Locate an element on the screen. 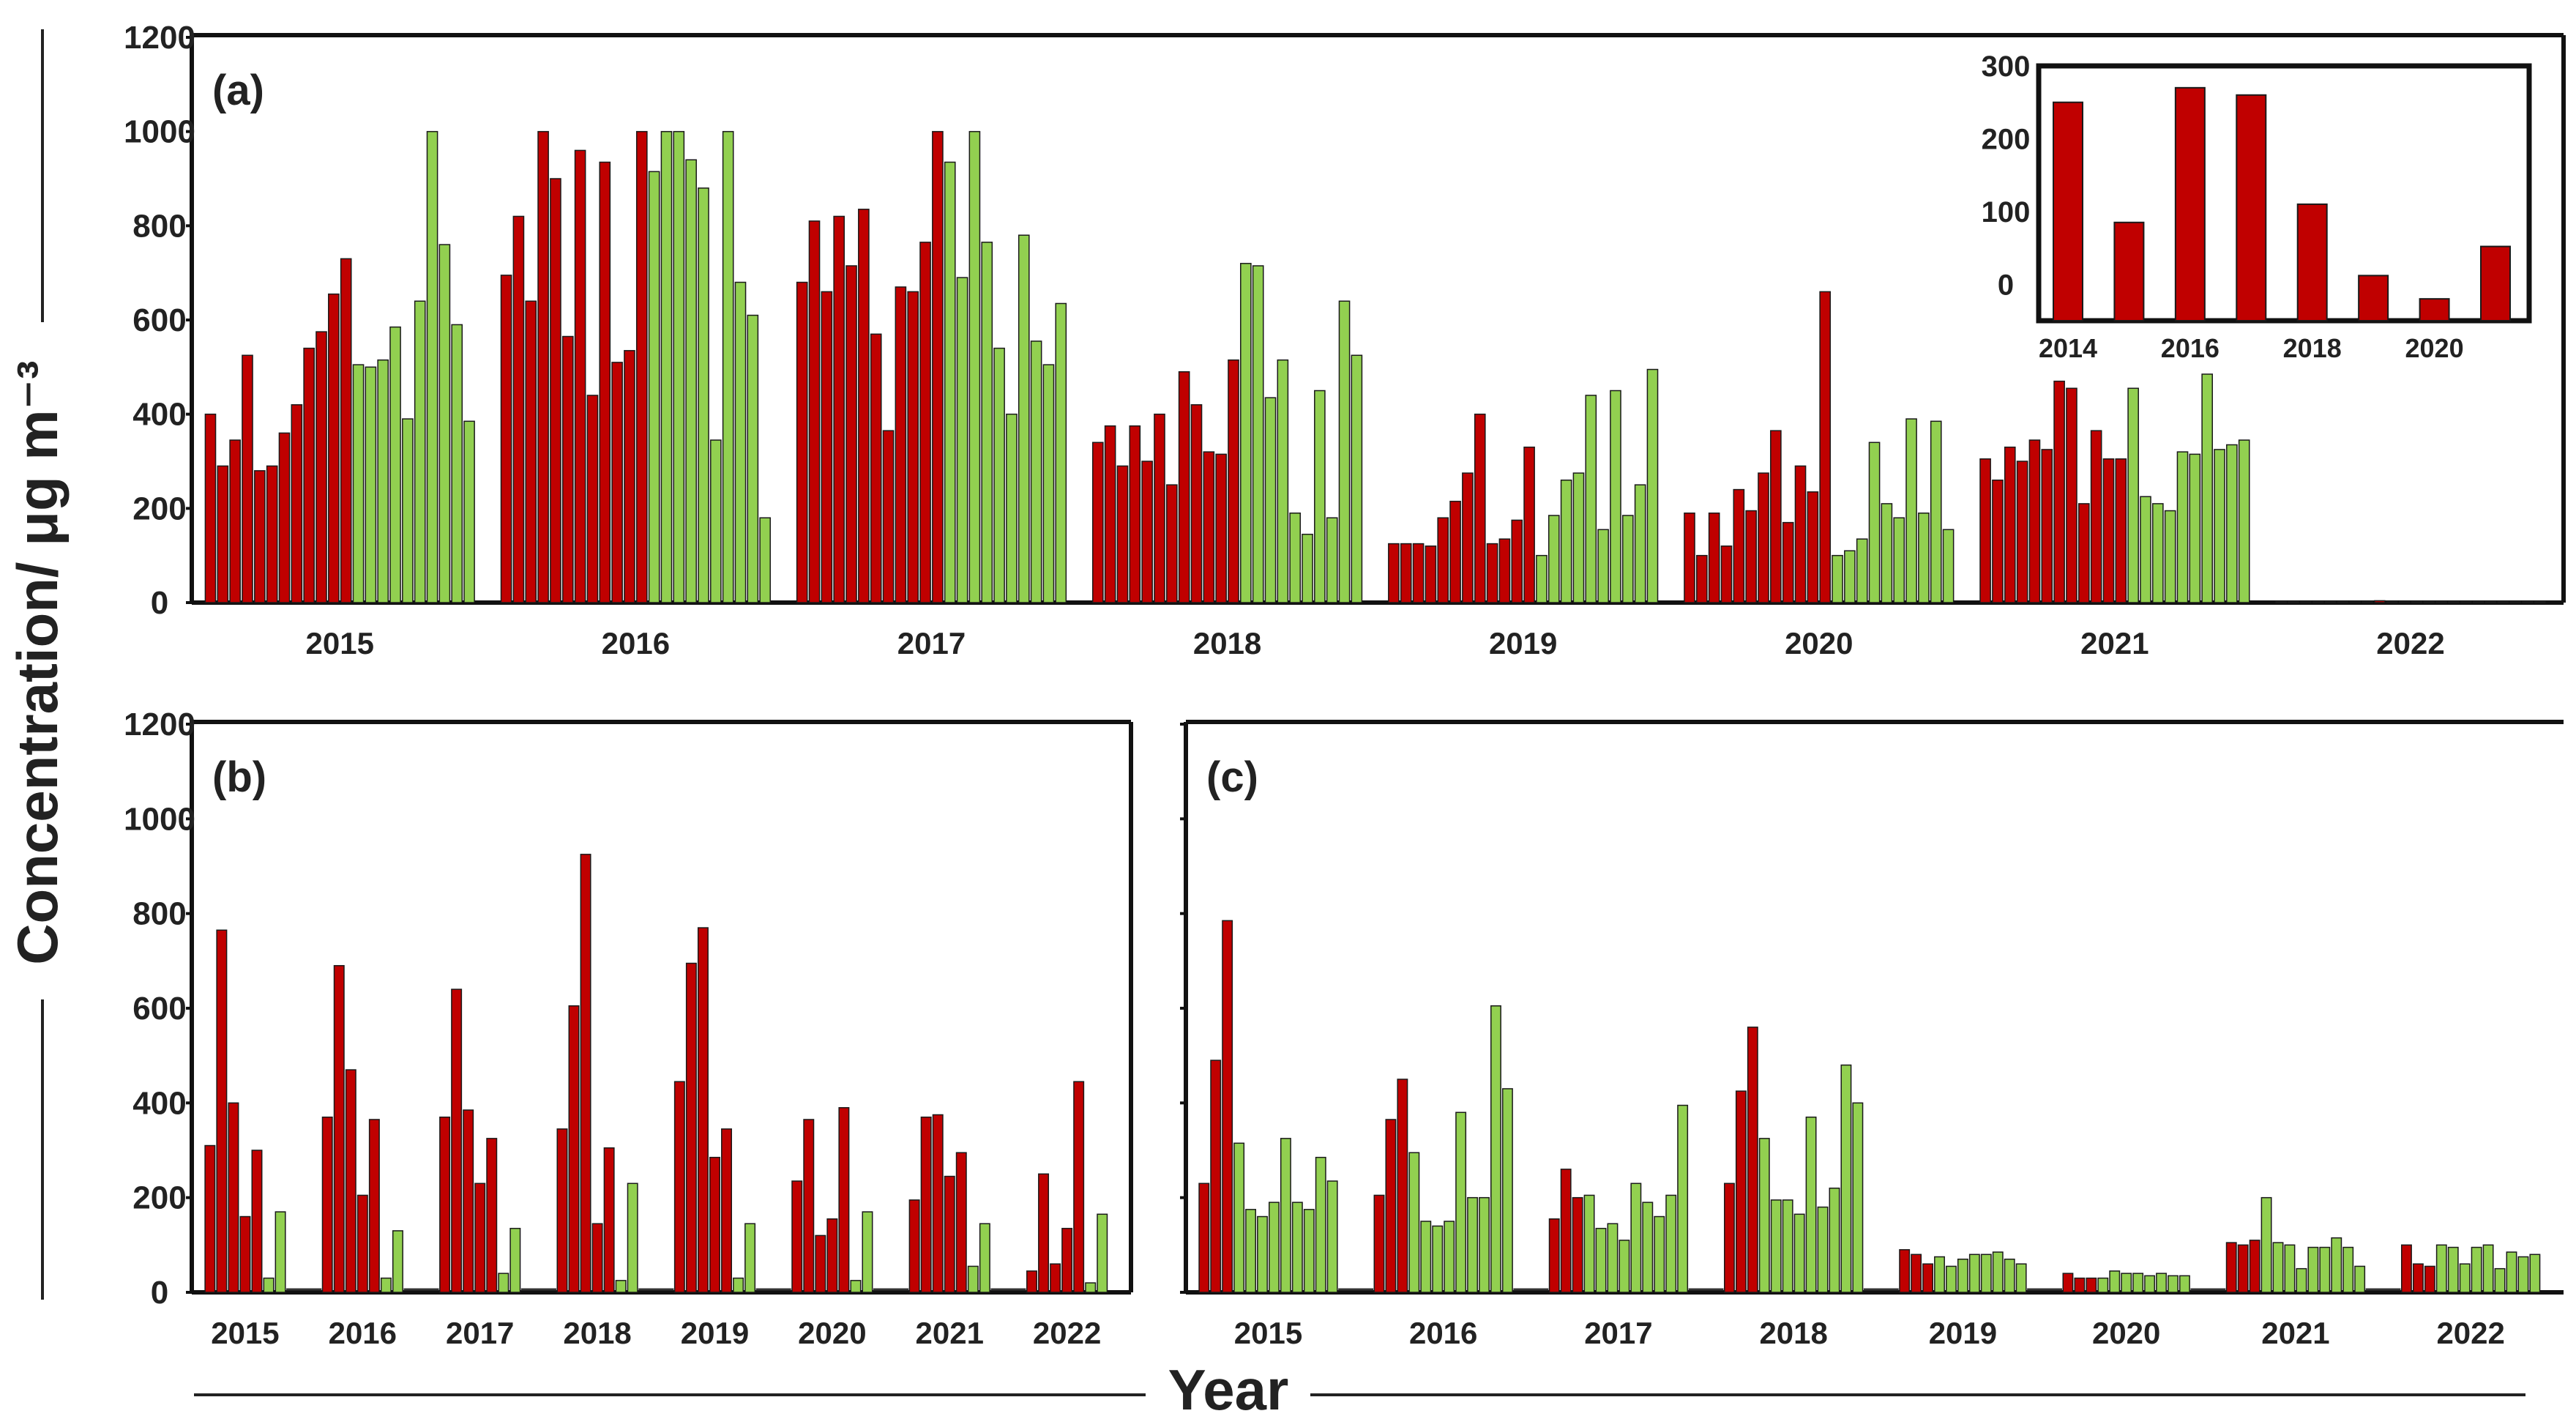 This screenshot has width=2576, height=1419. year-group-2020 is located at coordinates (2126, 1281).